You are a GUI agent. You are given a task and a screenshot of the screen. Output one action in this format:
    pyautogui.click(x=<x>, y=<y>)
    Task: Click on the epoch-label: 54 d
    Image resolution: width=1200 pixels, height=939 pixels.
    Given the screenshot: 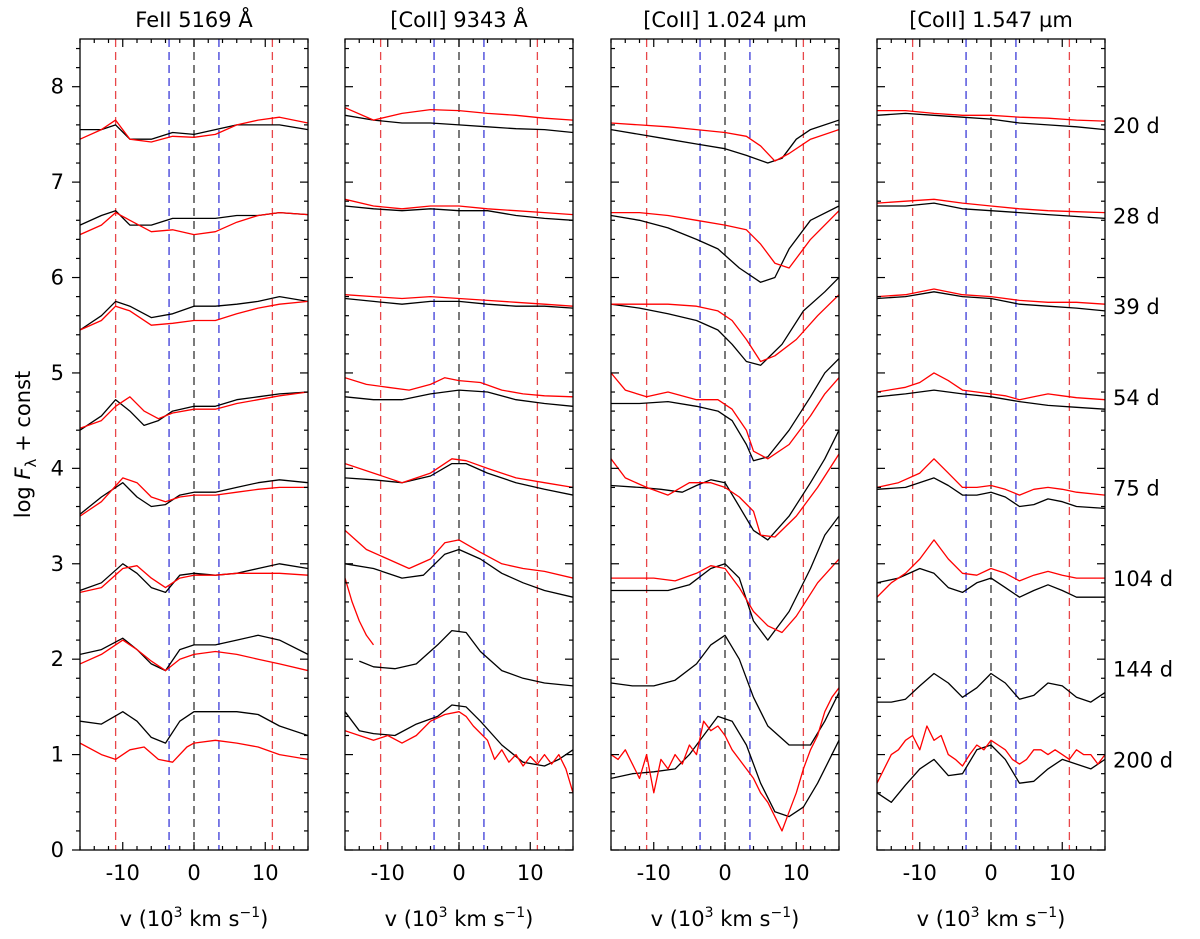 What is the action you would take?
    pyautogui.click(x=1136, y=398)
    